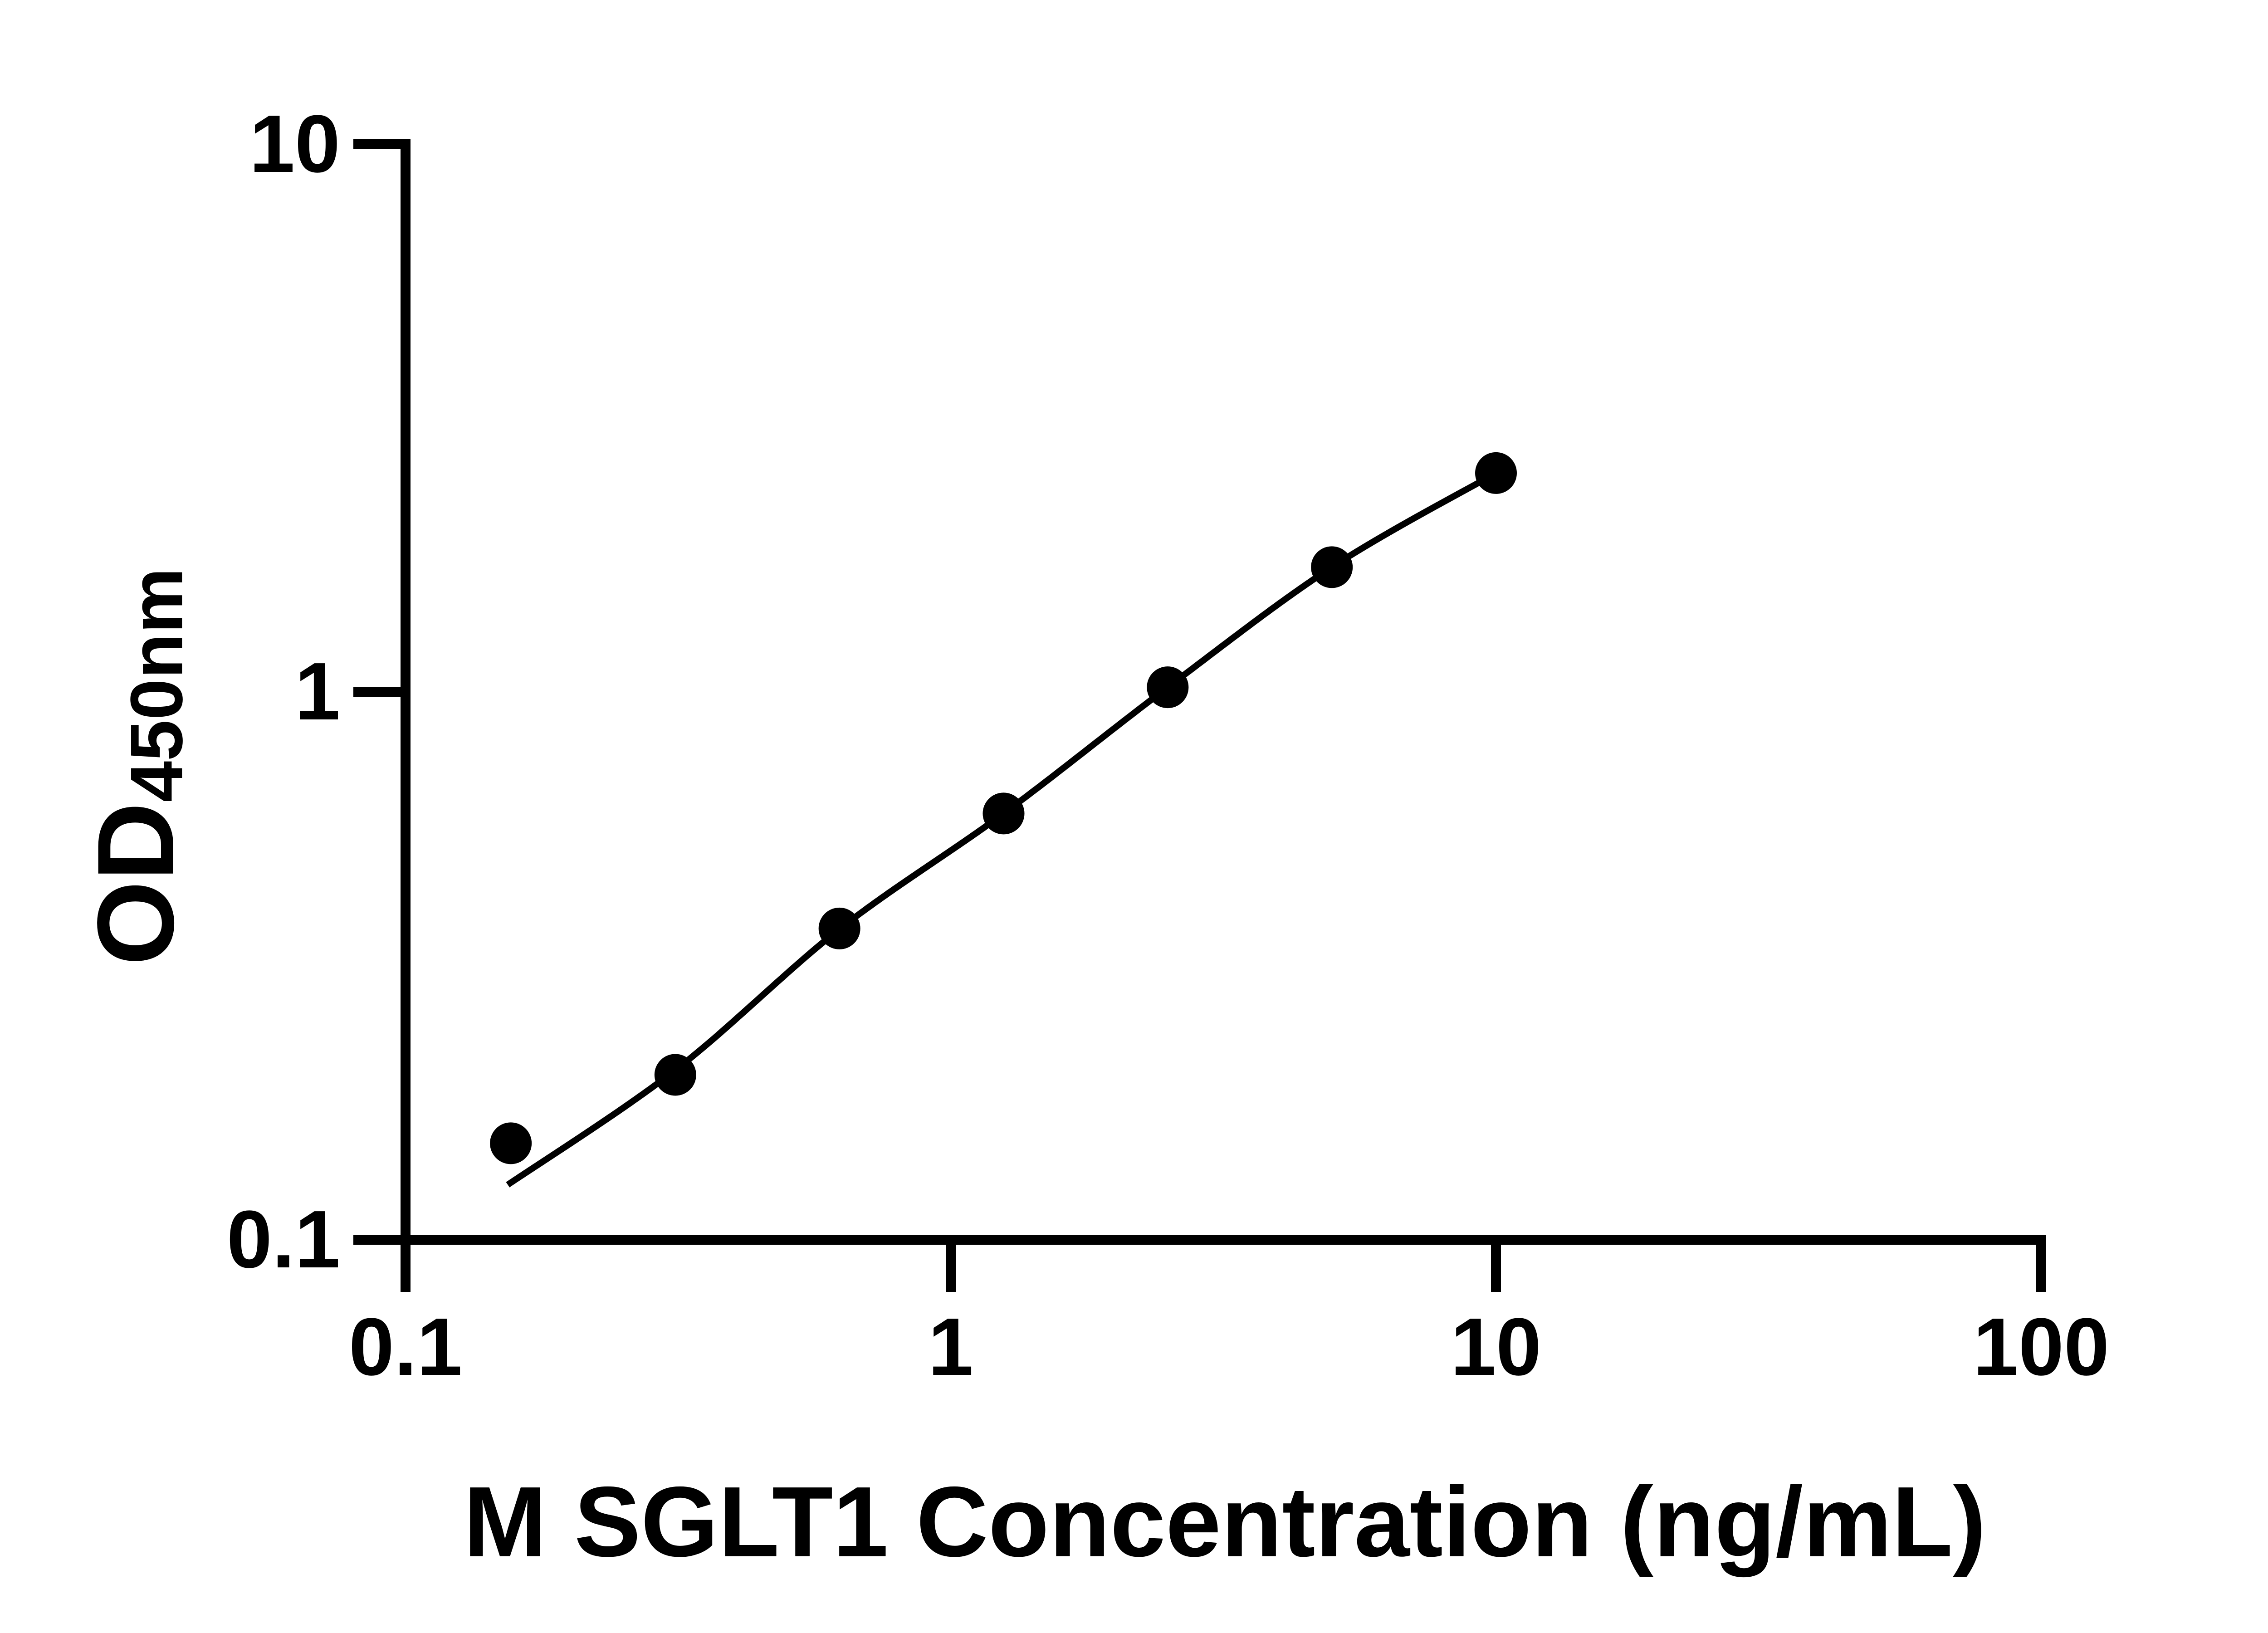 Image resolution: width=2268 pixels, height=1633 pixels. What do you see at coordinates (951, 1347) in the screenshot?
I see `x-tick-label-1: 1` at bounding box center [951, 1347].